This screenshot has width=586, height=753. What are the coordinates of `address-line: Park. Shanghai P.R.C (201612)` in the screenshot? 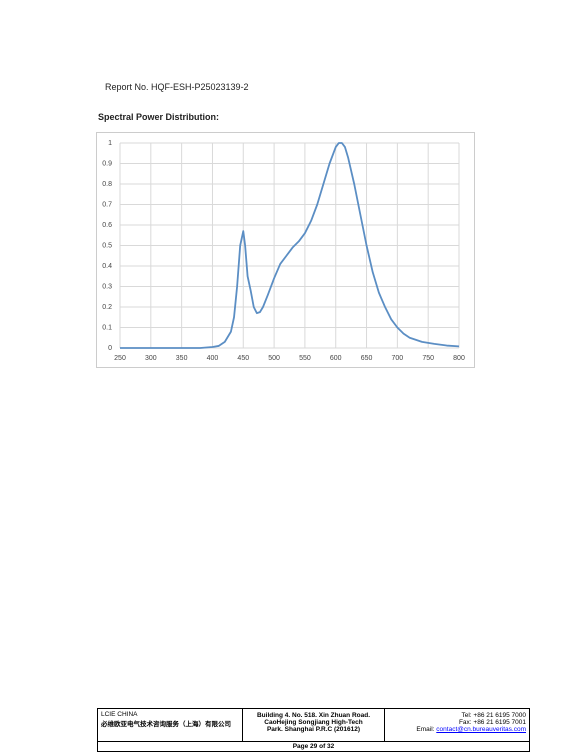 It's located at (313, 729).